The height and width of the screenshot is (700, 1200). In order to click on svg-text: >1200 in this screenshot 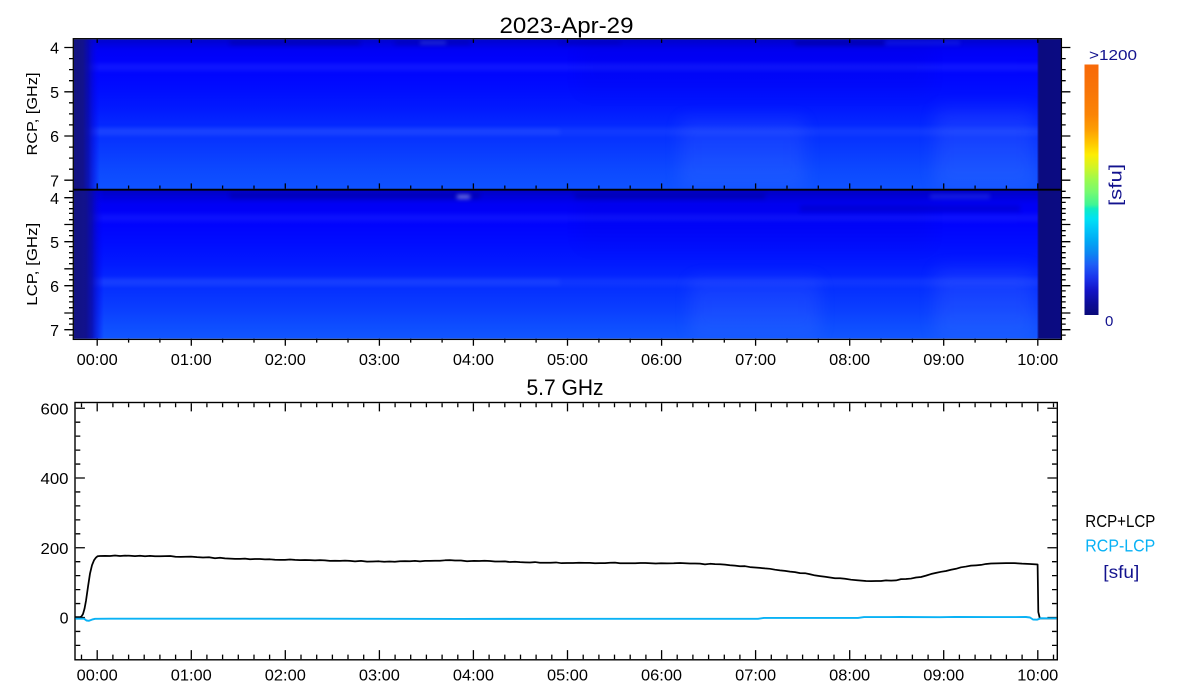, I will do `click(1113, 55)`.